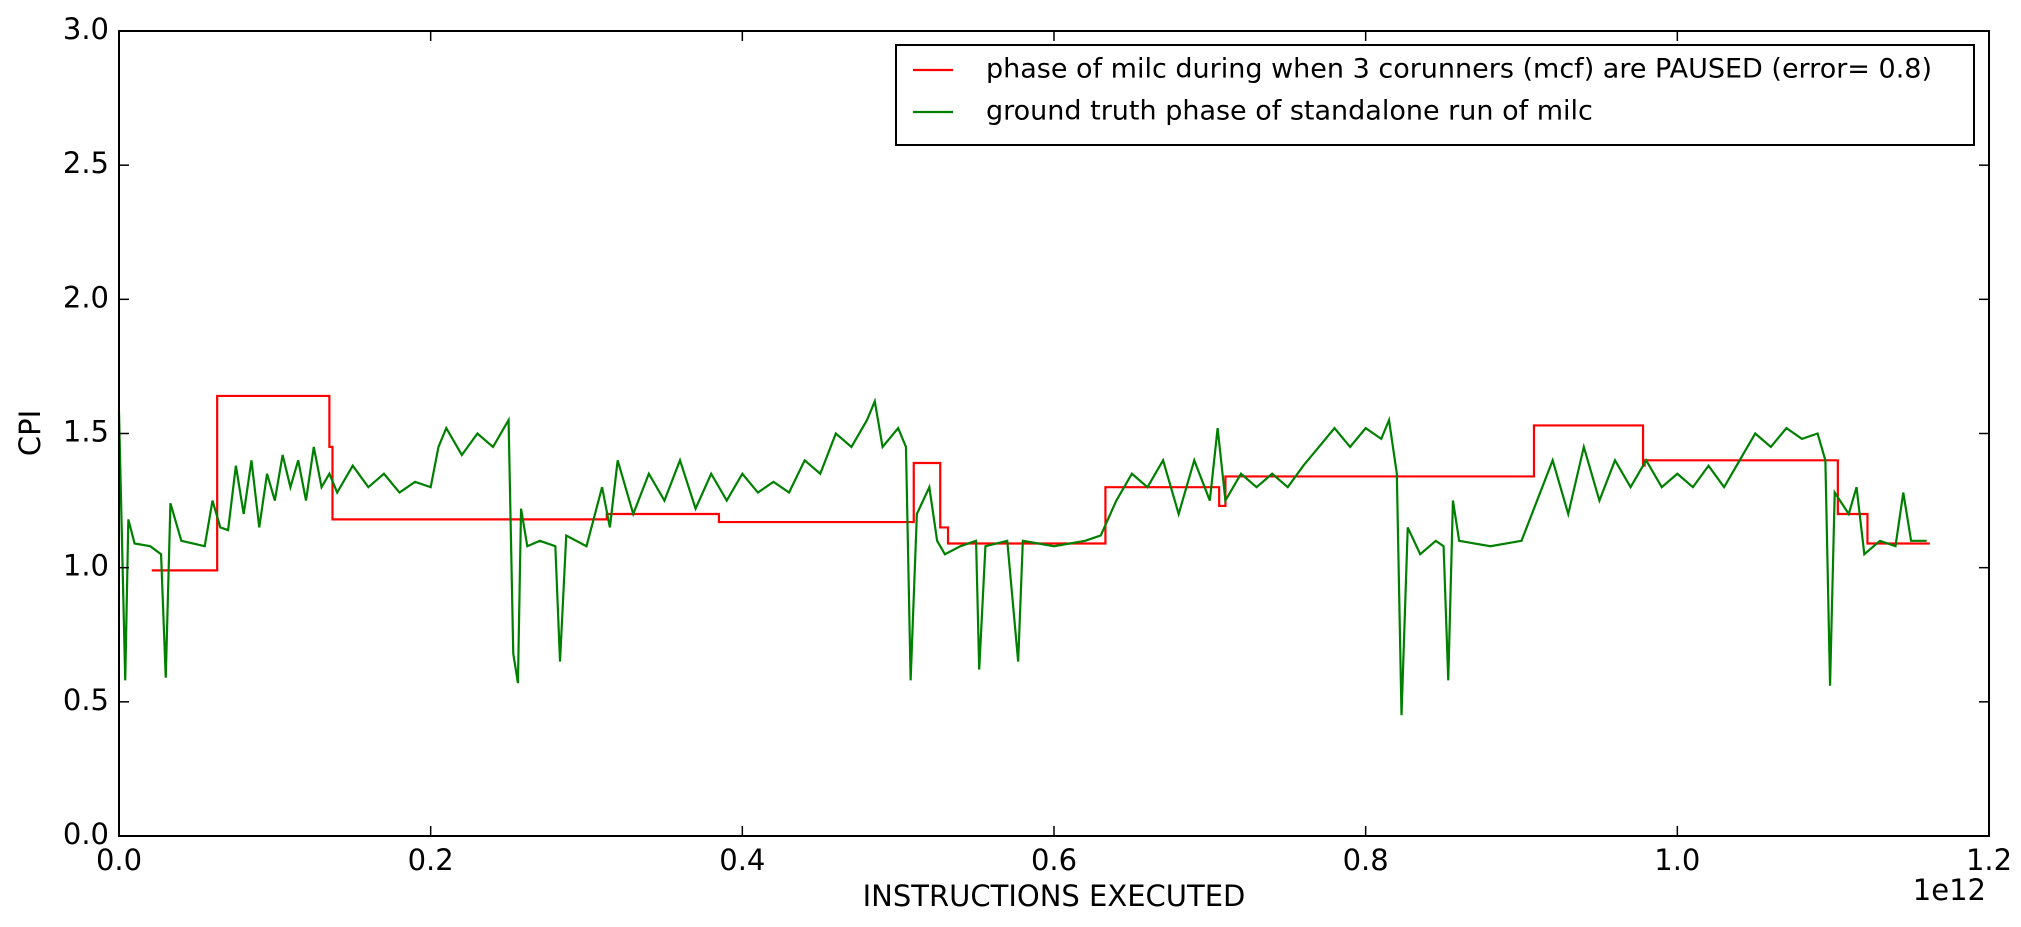 This screenshot has height=927, width=2021. What do you see at coordinates (86, 834) in the screenshot?
I see `y-tick-label: 0.0` at bounding box center [86, 834].